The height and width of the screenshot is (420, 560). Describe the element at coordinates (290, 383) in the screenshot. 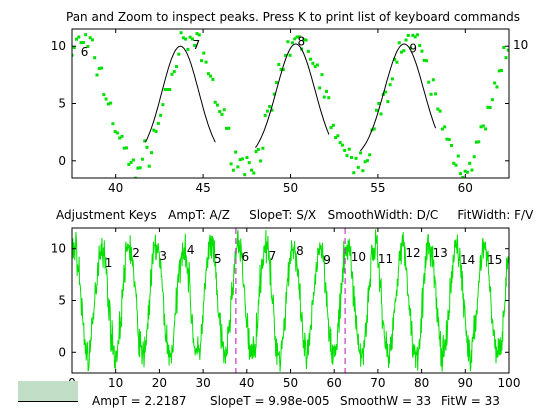

I see `x-tick-label: 50` at that location.